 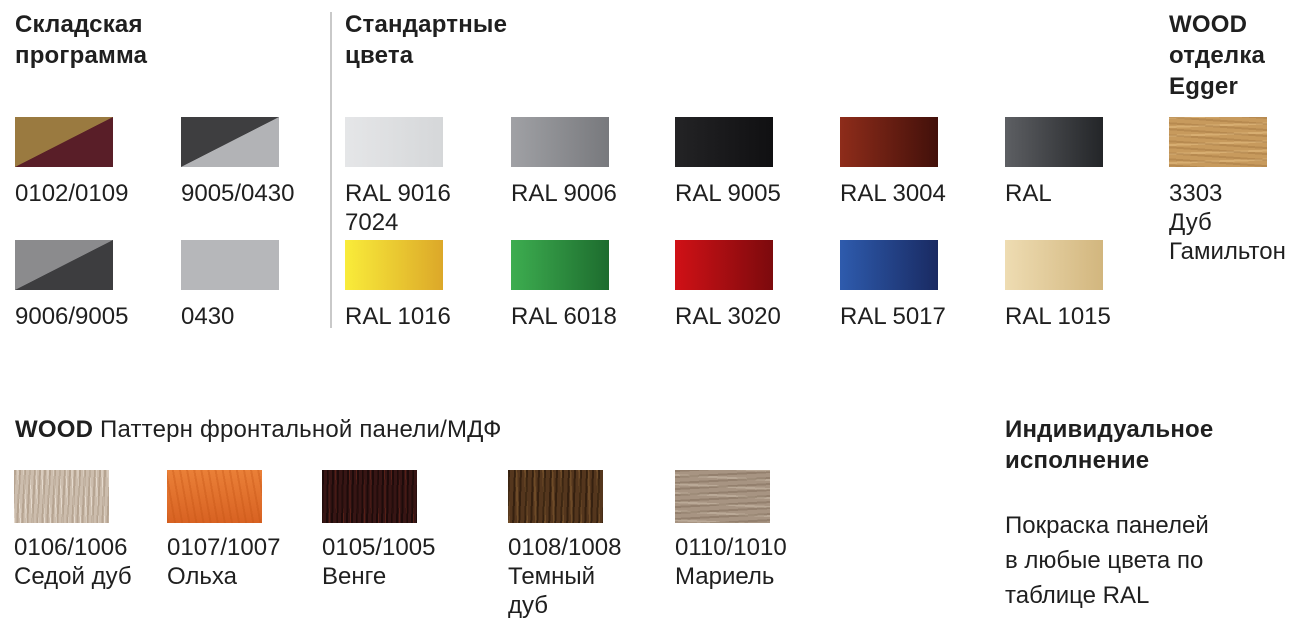 What do you see at coordinates (208, 316) in the screenshot?
I see `swatch-label: 0430` at bounding box center [208, 316].